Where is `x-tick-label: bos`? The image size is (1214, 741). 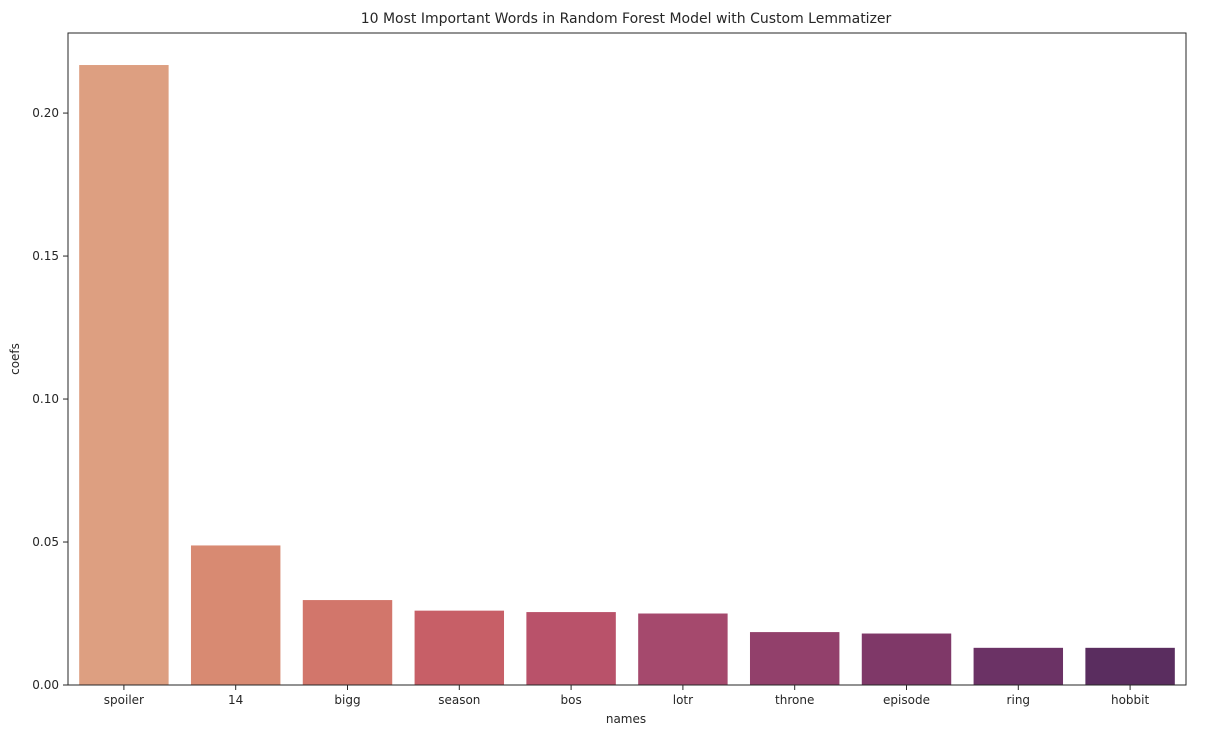
x-tick-label: bos is located at coordinates (570, 700).